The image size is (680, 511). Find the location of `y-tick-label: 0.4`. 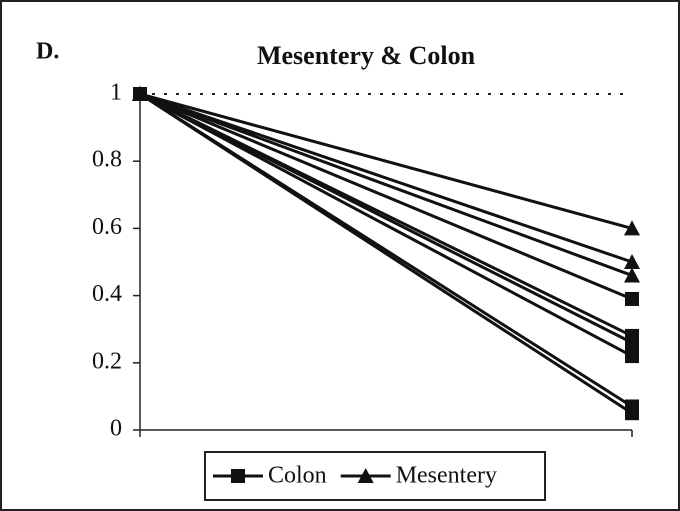

y-tick-label: 0.4 is located at coordinates (107, 294).